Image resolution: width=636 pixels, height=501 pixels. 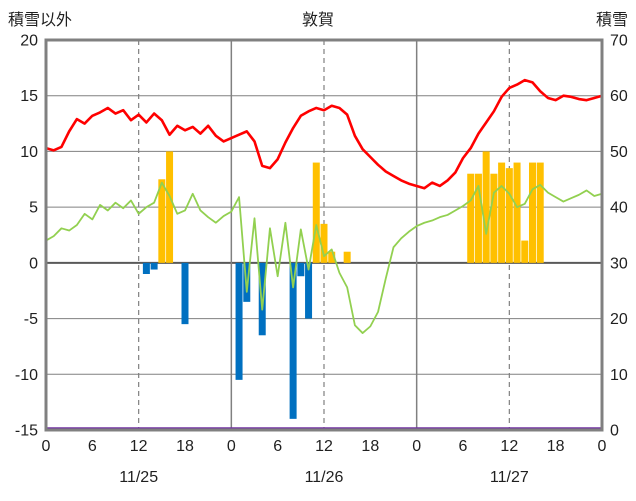 What do you see at coordinates (619, 263) in the screenshot?
I see `right-tick-label: 30` at bounding box center [619, 263].